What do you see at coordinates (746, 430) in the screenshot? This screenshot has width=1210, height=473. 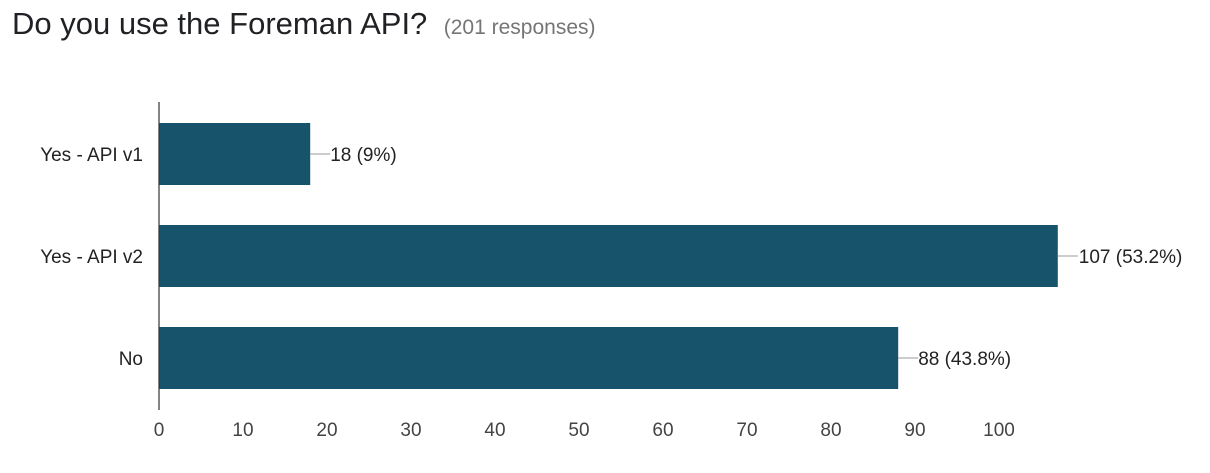 I see `x-tick-label-70: 70` at bounding box center [746, 430].